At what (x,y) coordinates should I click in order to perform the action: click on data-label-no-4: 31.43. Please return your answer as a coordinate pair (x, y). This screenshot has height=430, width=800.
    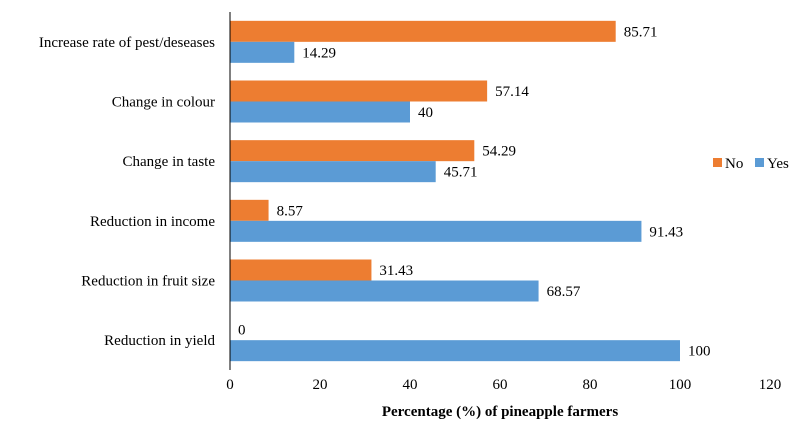
    Looking at the image, I should click on (396, 271).